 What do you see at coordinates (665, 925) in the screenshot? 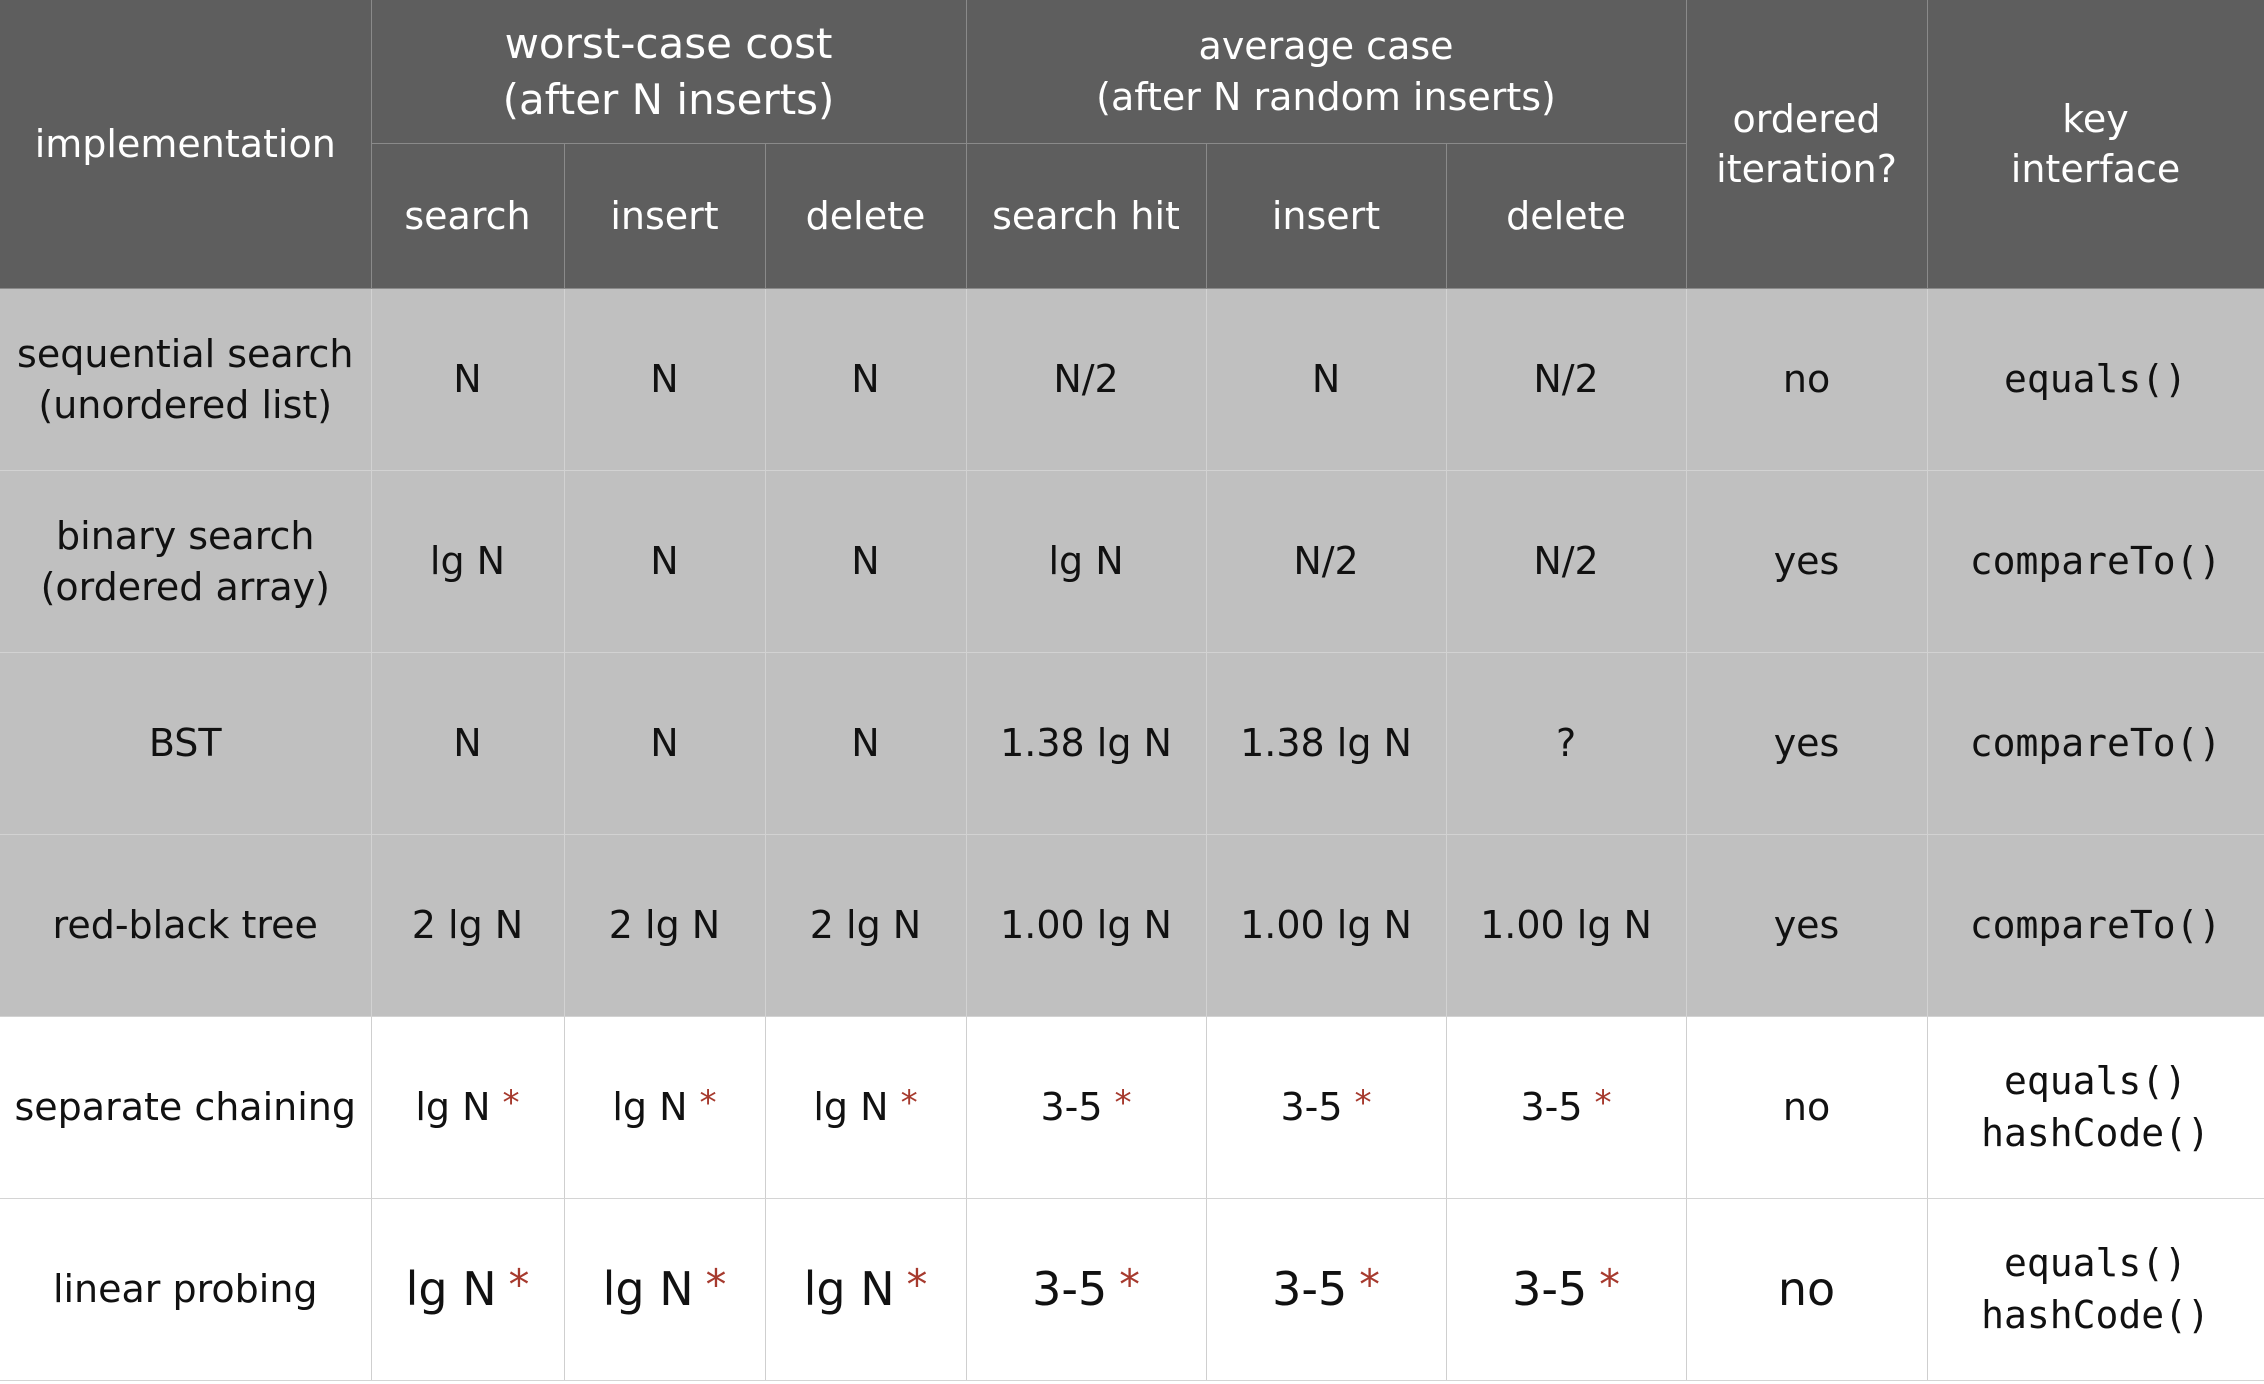
I see `cell-worst-insert: 2 lg N` at bounding box center [665, 925].